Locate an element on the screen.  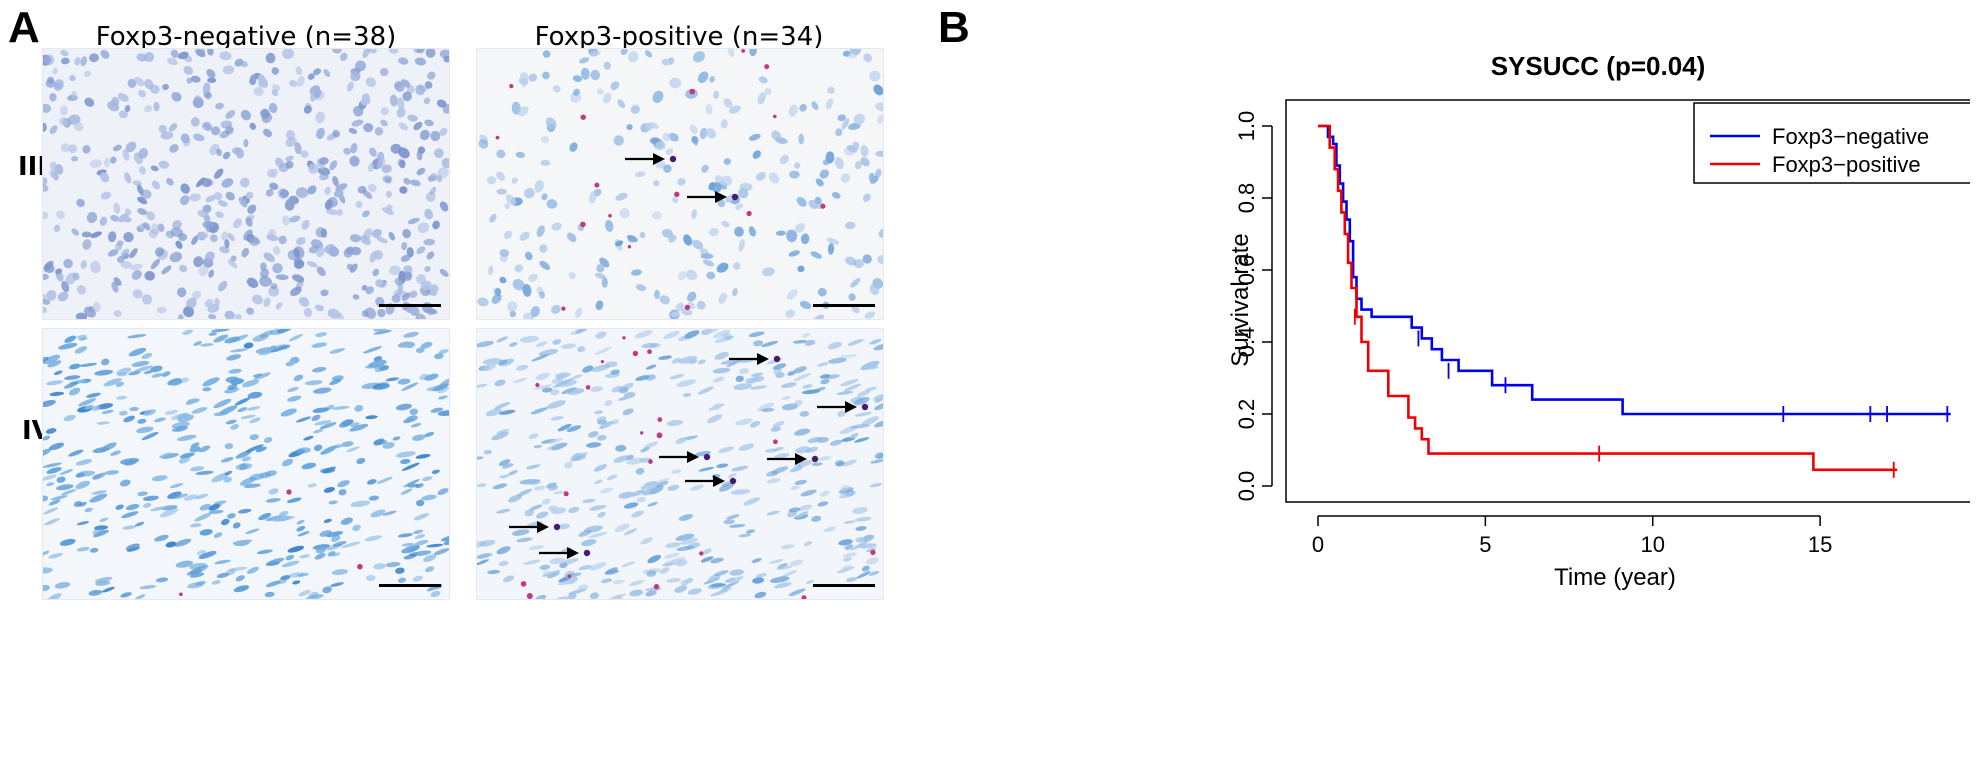
micrograph-iv-negative is located at coordinates (246, 464).